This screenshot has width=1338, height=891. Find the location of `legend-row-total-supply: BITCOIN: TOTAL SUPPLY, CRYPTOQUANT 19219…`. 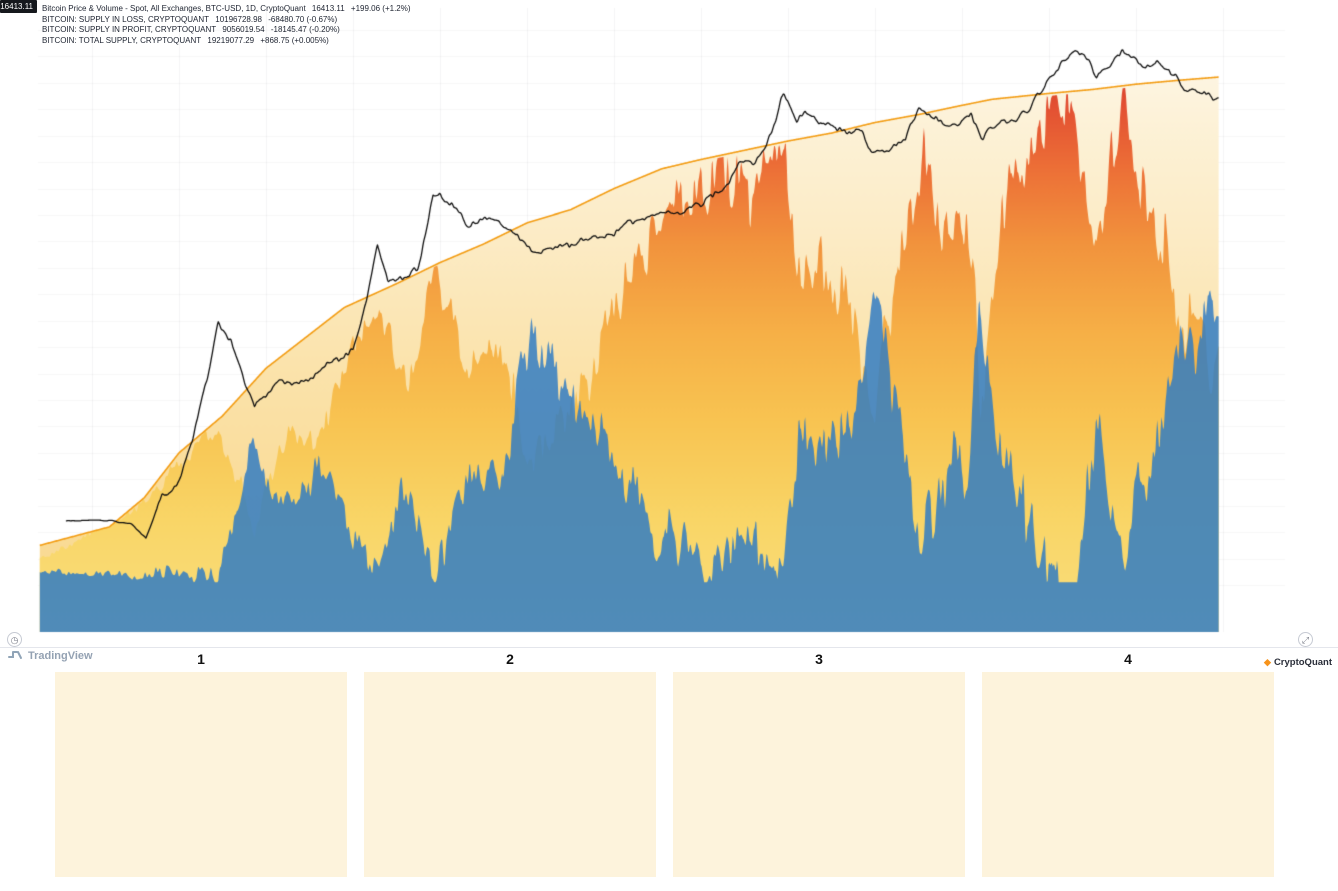

legend-row-total-supply: BITCOIN: TOTAL SUPPLY, CRYPTOQUANT 19219… is located at coordinates (228, 41).